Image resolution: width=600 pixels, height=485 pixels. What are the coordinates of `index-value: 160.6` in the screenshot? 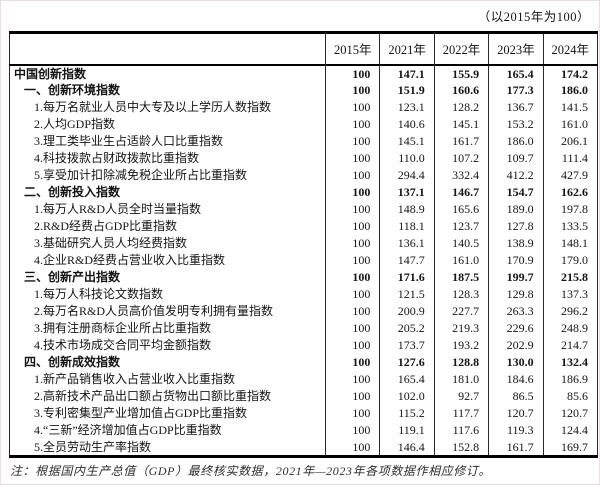 It's located at (461, 90).